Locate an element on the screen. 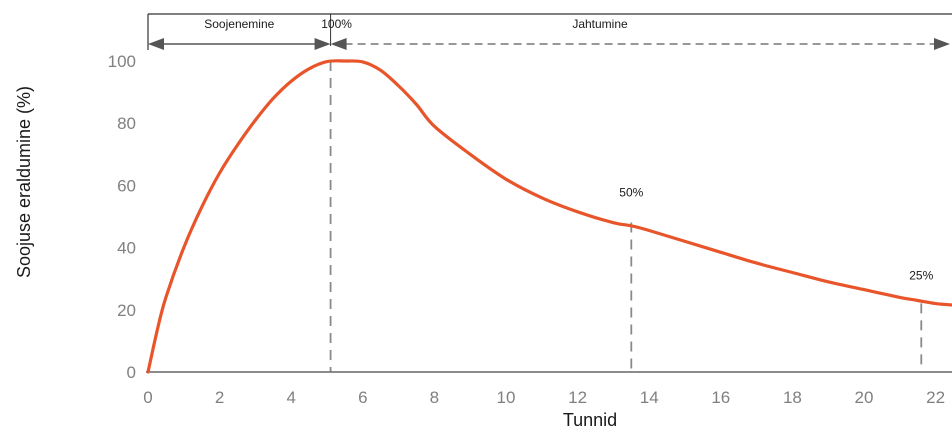  x-tick-label: 6 is located at coordinates (362, 397).